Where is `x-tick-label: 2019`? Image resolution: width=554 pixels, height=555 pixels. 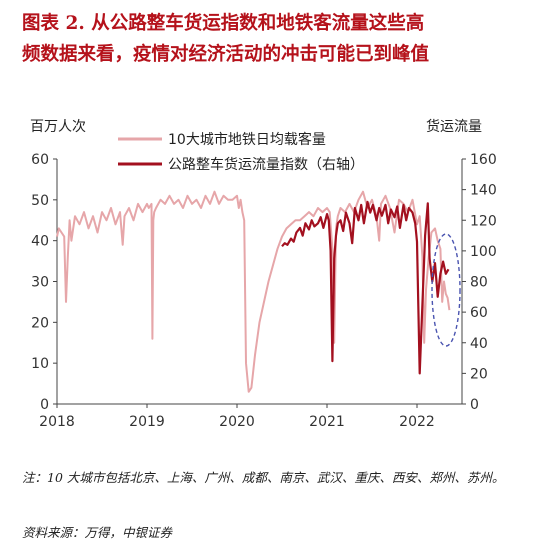 x-tick-label: 2019 is located at coordinates (147, 422).